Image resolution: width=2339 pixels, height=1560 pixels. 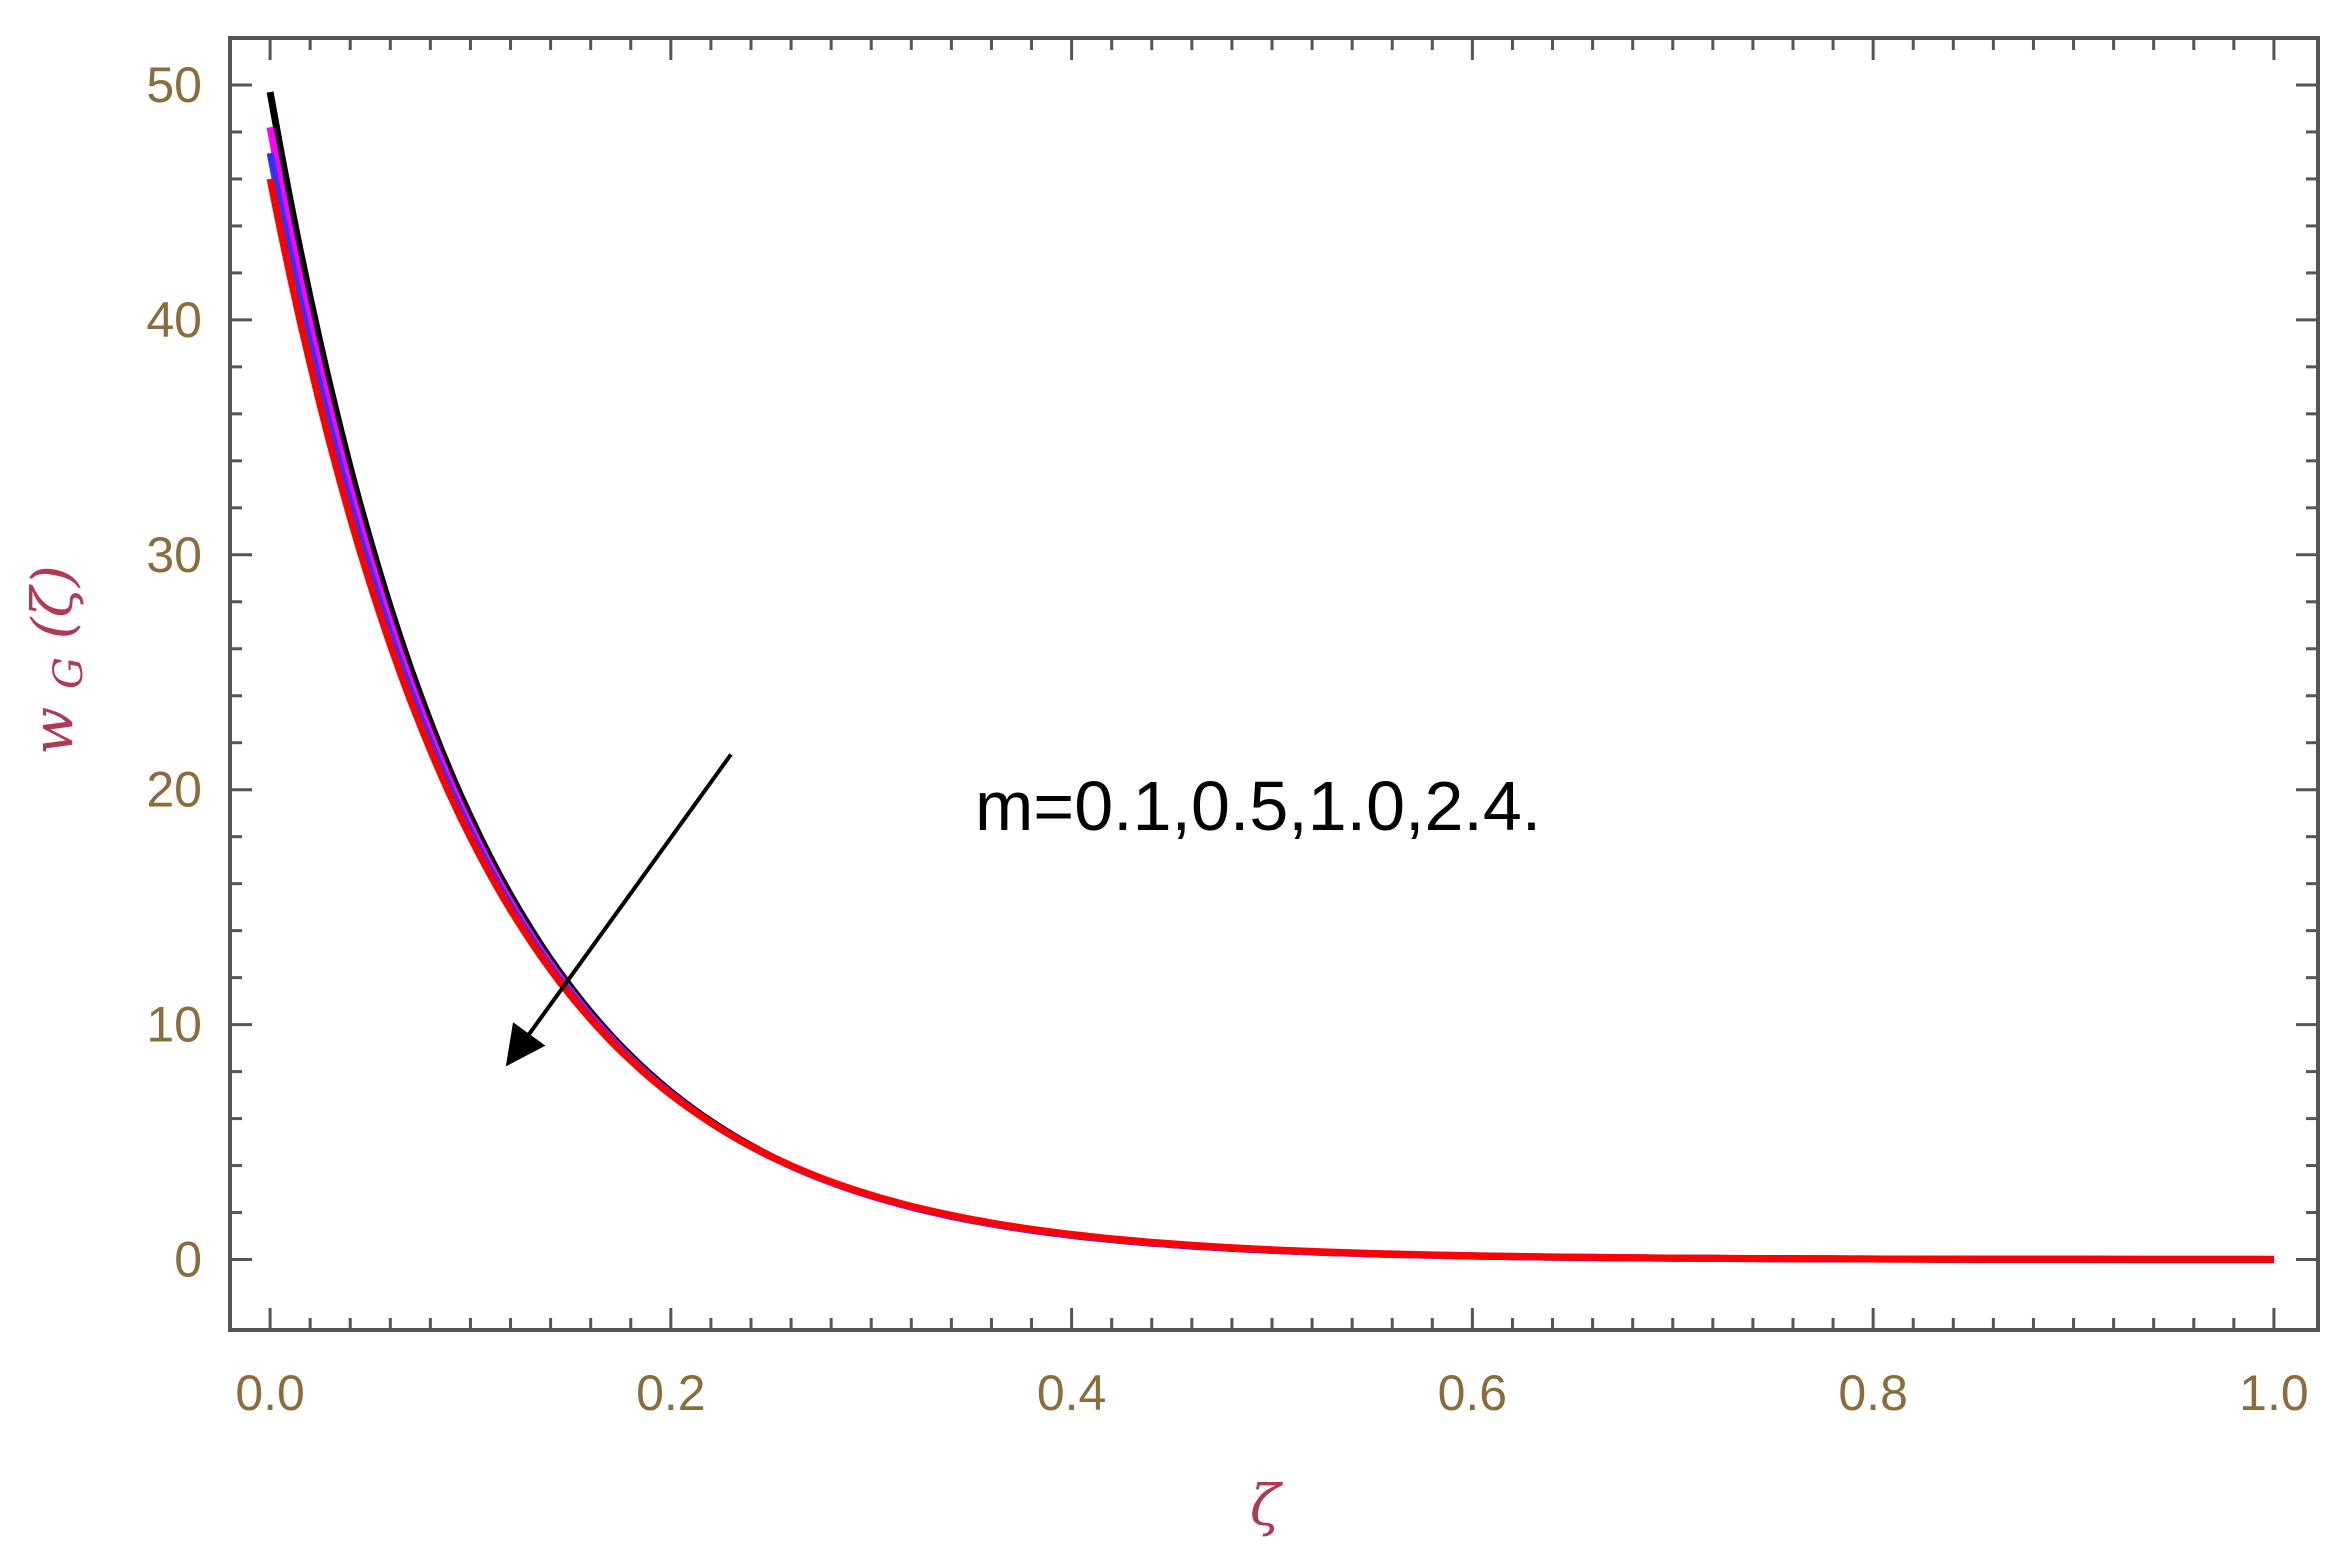 I want to click on x-tick-label: 0.8, so click(x=1873, y=1393).